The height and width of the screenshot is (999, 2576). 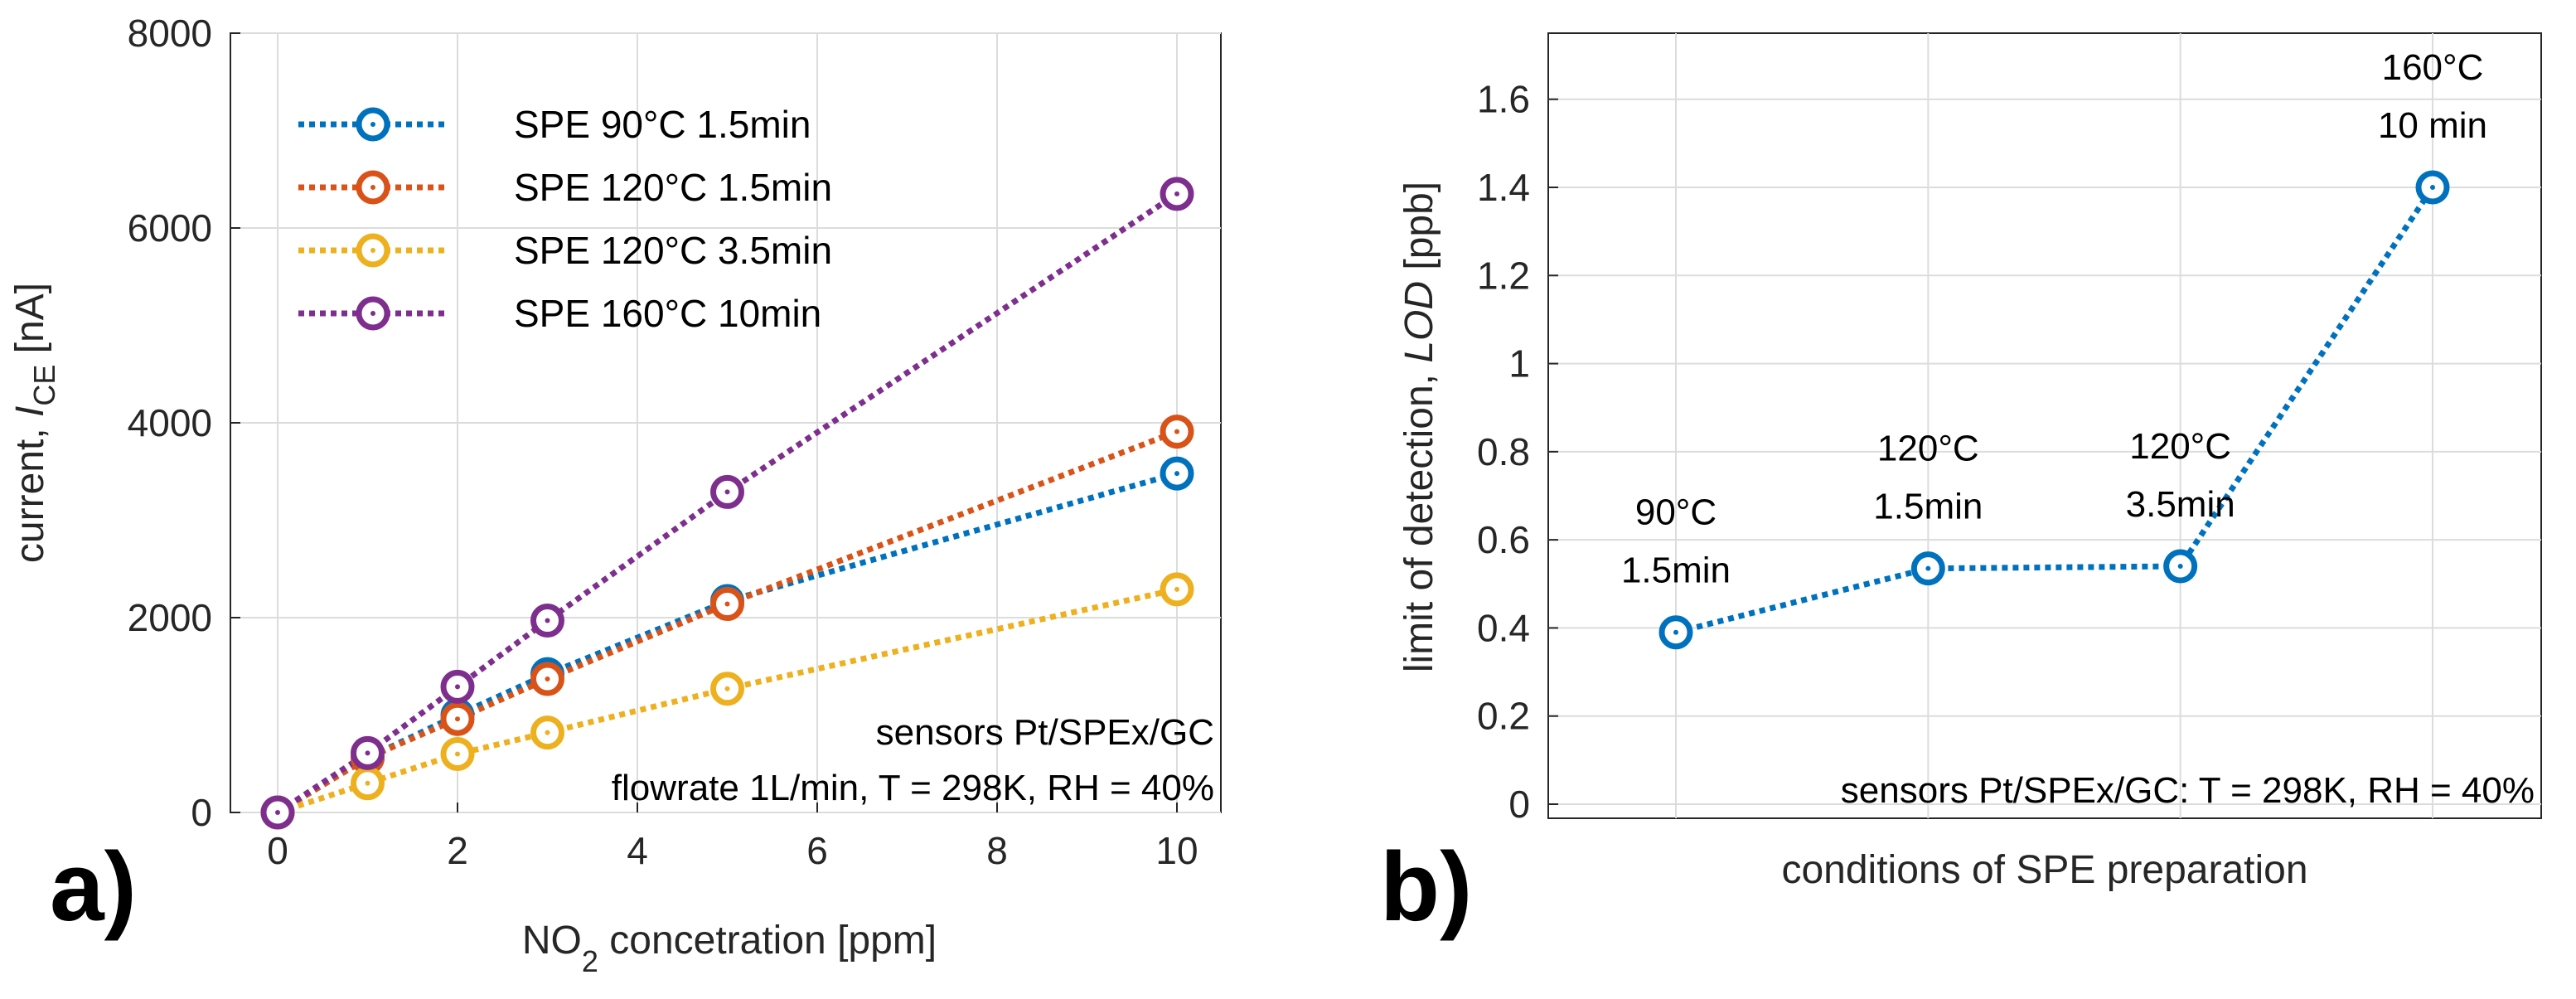 I want to click on chart-a-x-tick-label-1: 2, so click(x=457, y=850).